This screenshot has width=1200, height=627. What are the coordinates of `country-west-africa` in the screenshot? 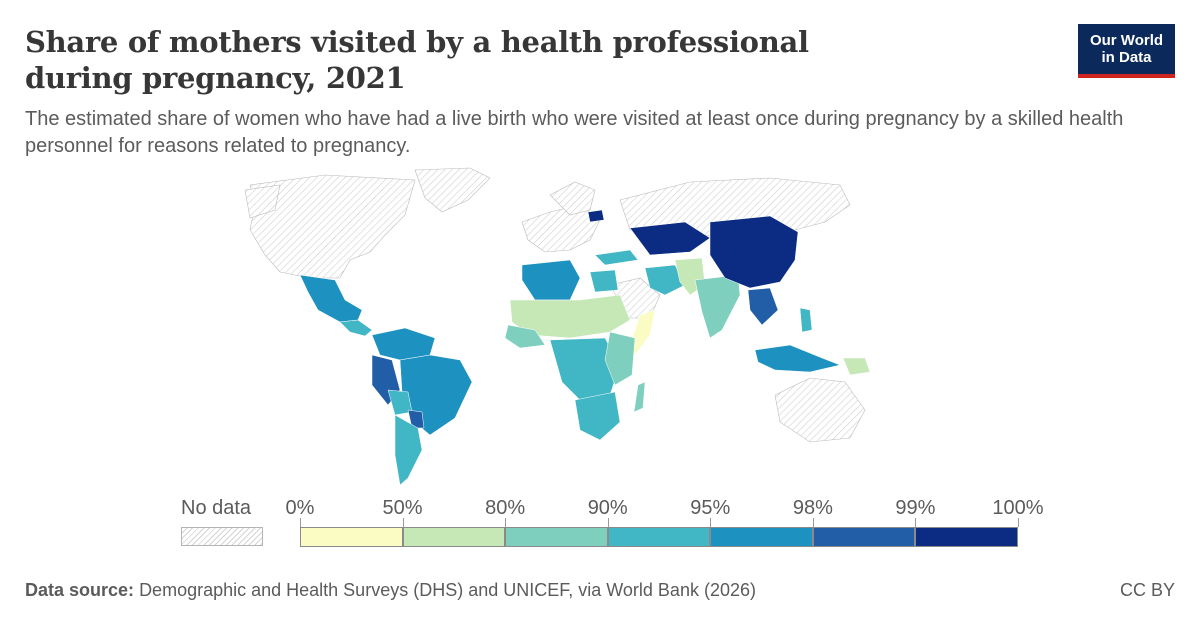 It's located at (525, 336).